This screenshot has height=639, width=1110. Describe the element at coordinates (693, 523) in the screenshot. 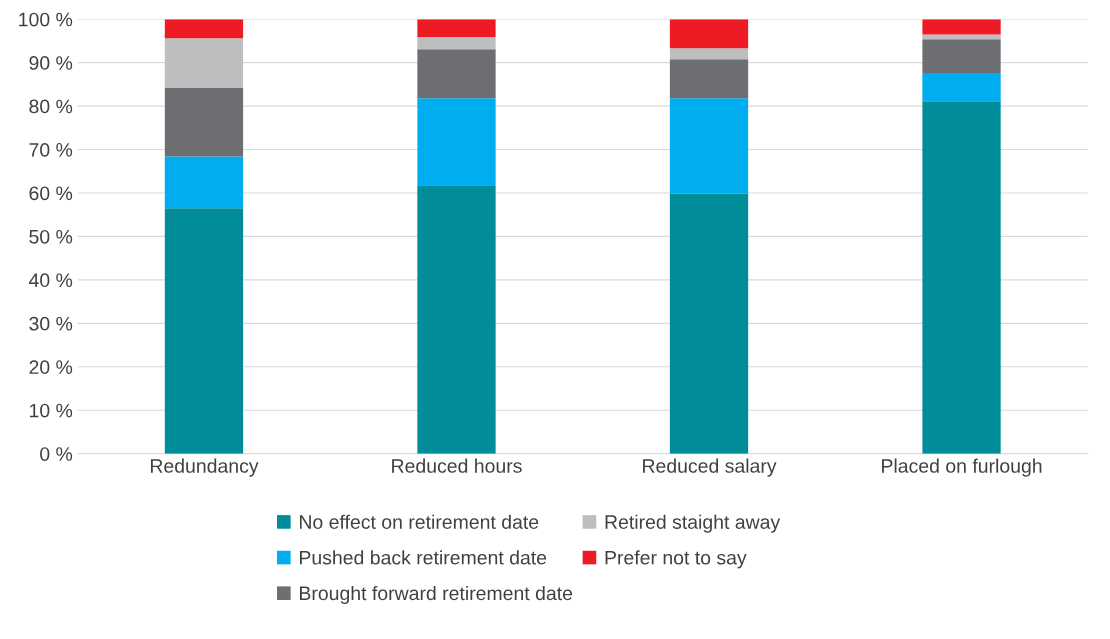

I see `legend-label: Retired staight away` at that location.